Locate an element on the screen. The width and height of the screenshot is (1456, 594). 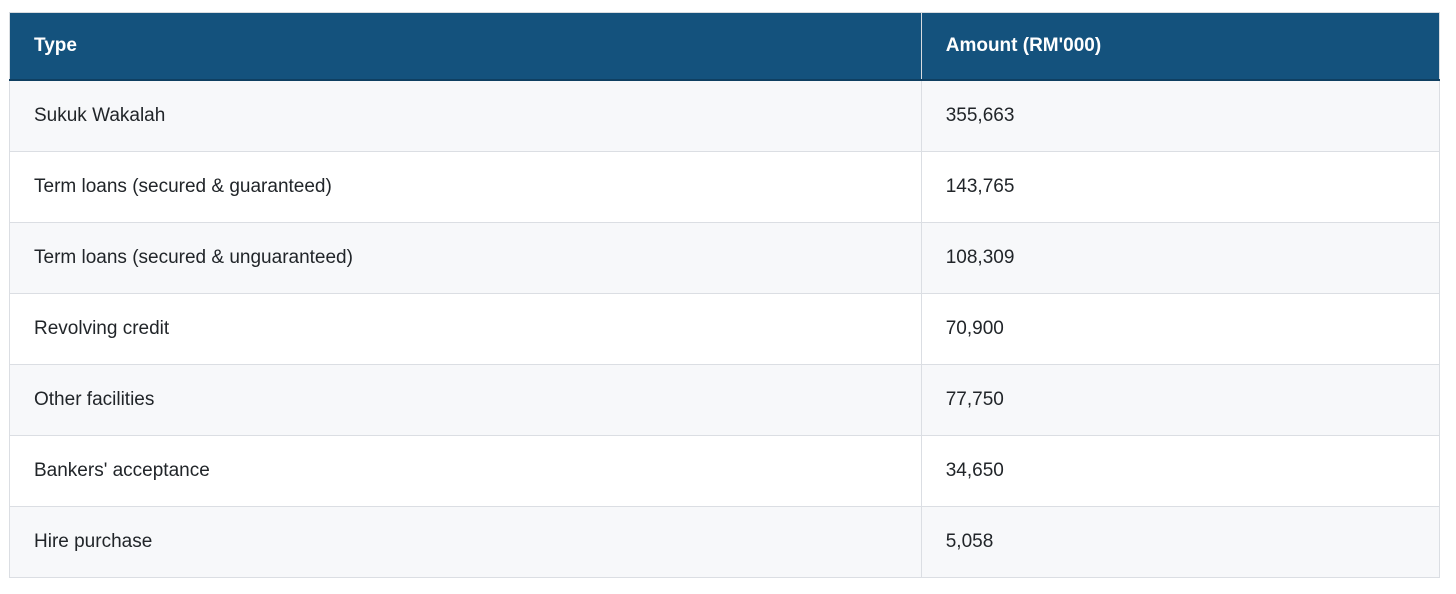
table-row: Bankers' acceptance 34,650 is located at coordinates (725, 471).